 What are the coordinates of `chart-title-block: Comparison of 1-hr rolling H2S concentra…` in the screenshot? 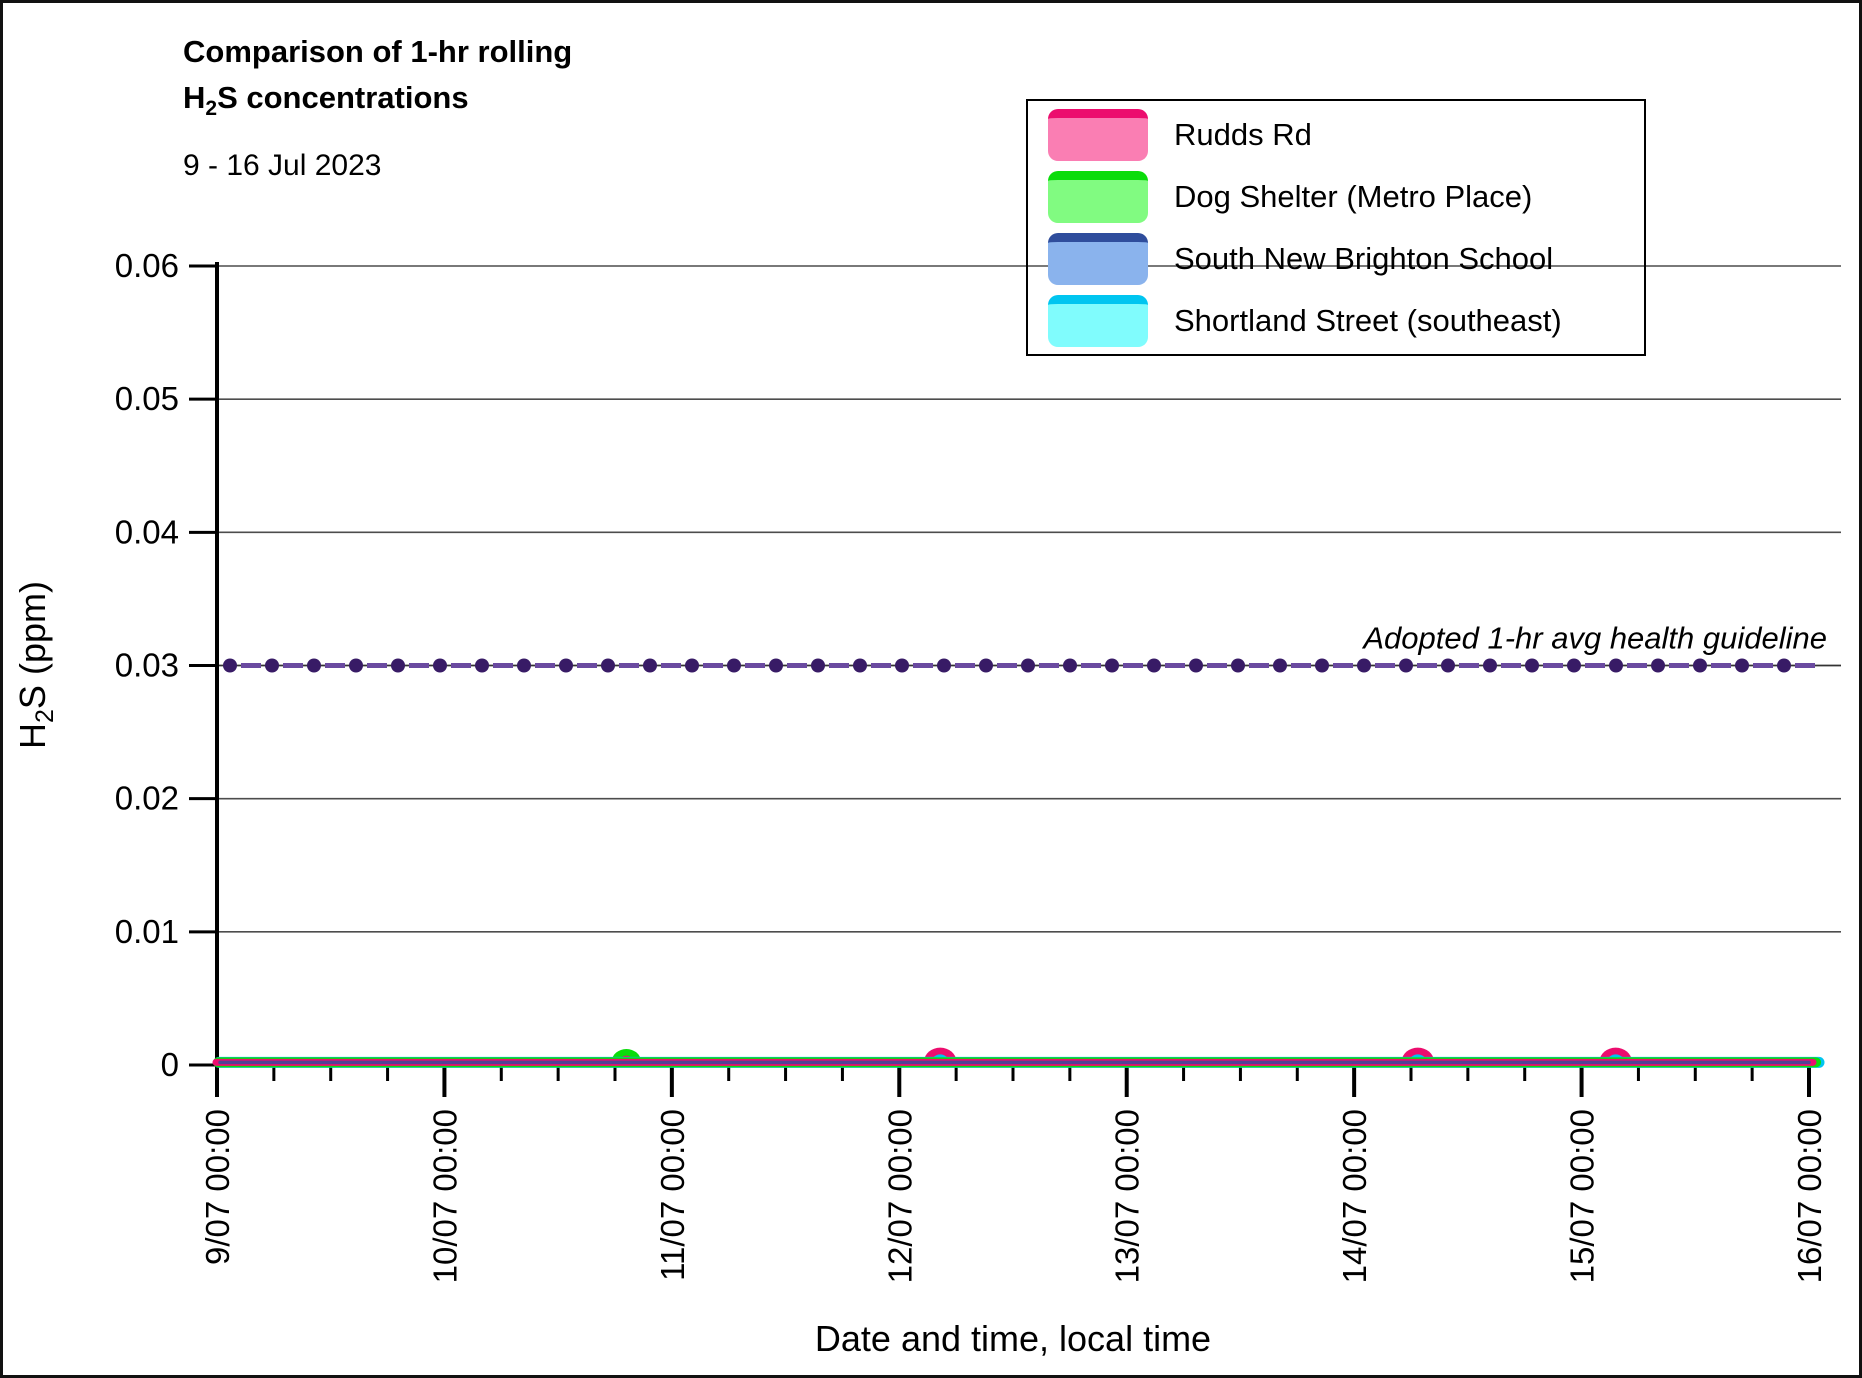 It's located at (377, 106).